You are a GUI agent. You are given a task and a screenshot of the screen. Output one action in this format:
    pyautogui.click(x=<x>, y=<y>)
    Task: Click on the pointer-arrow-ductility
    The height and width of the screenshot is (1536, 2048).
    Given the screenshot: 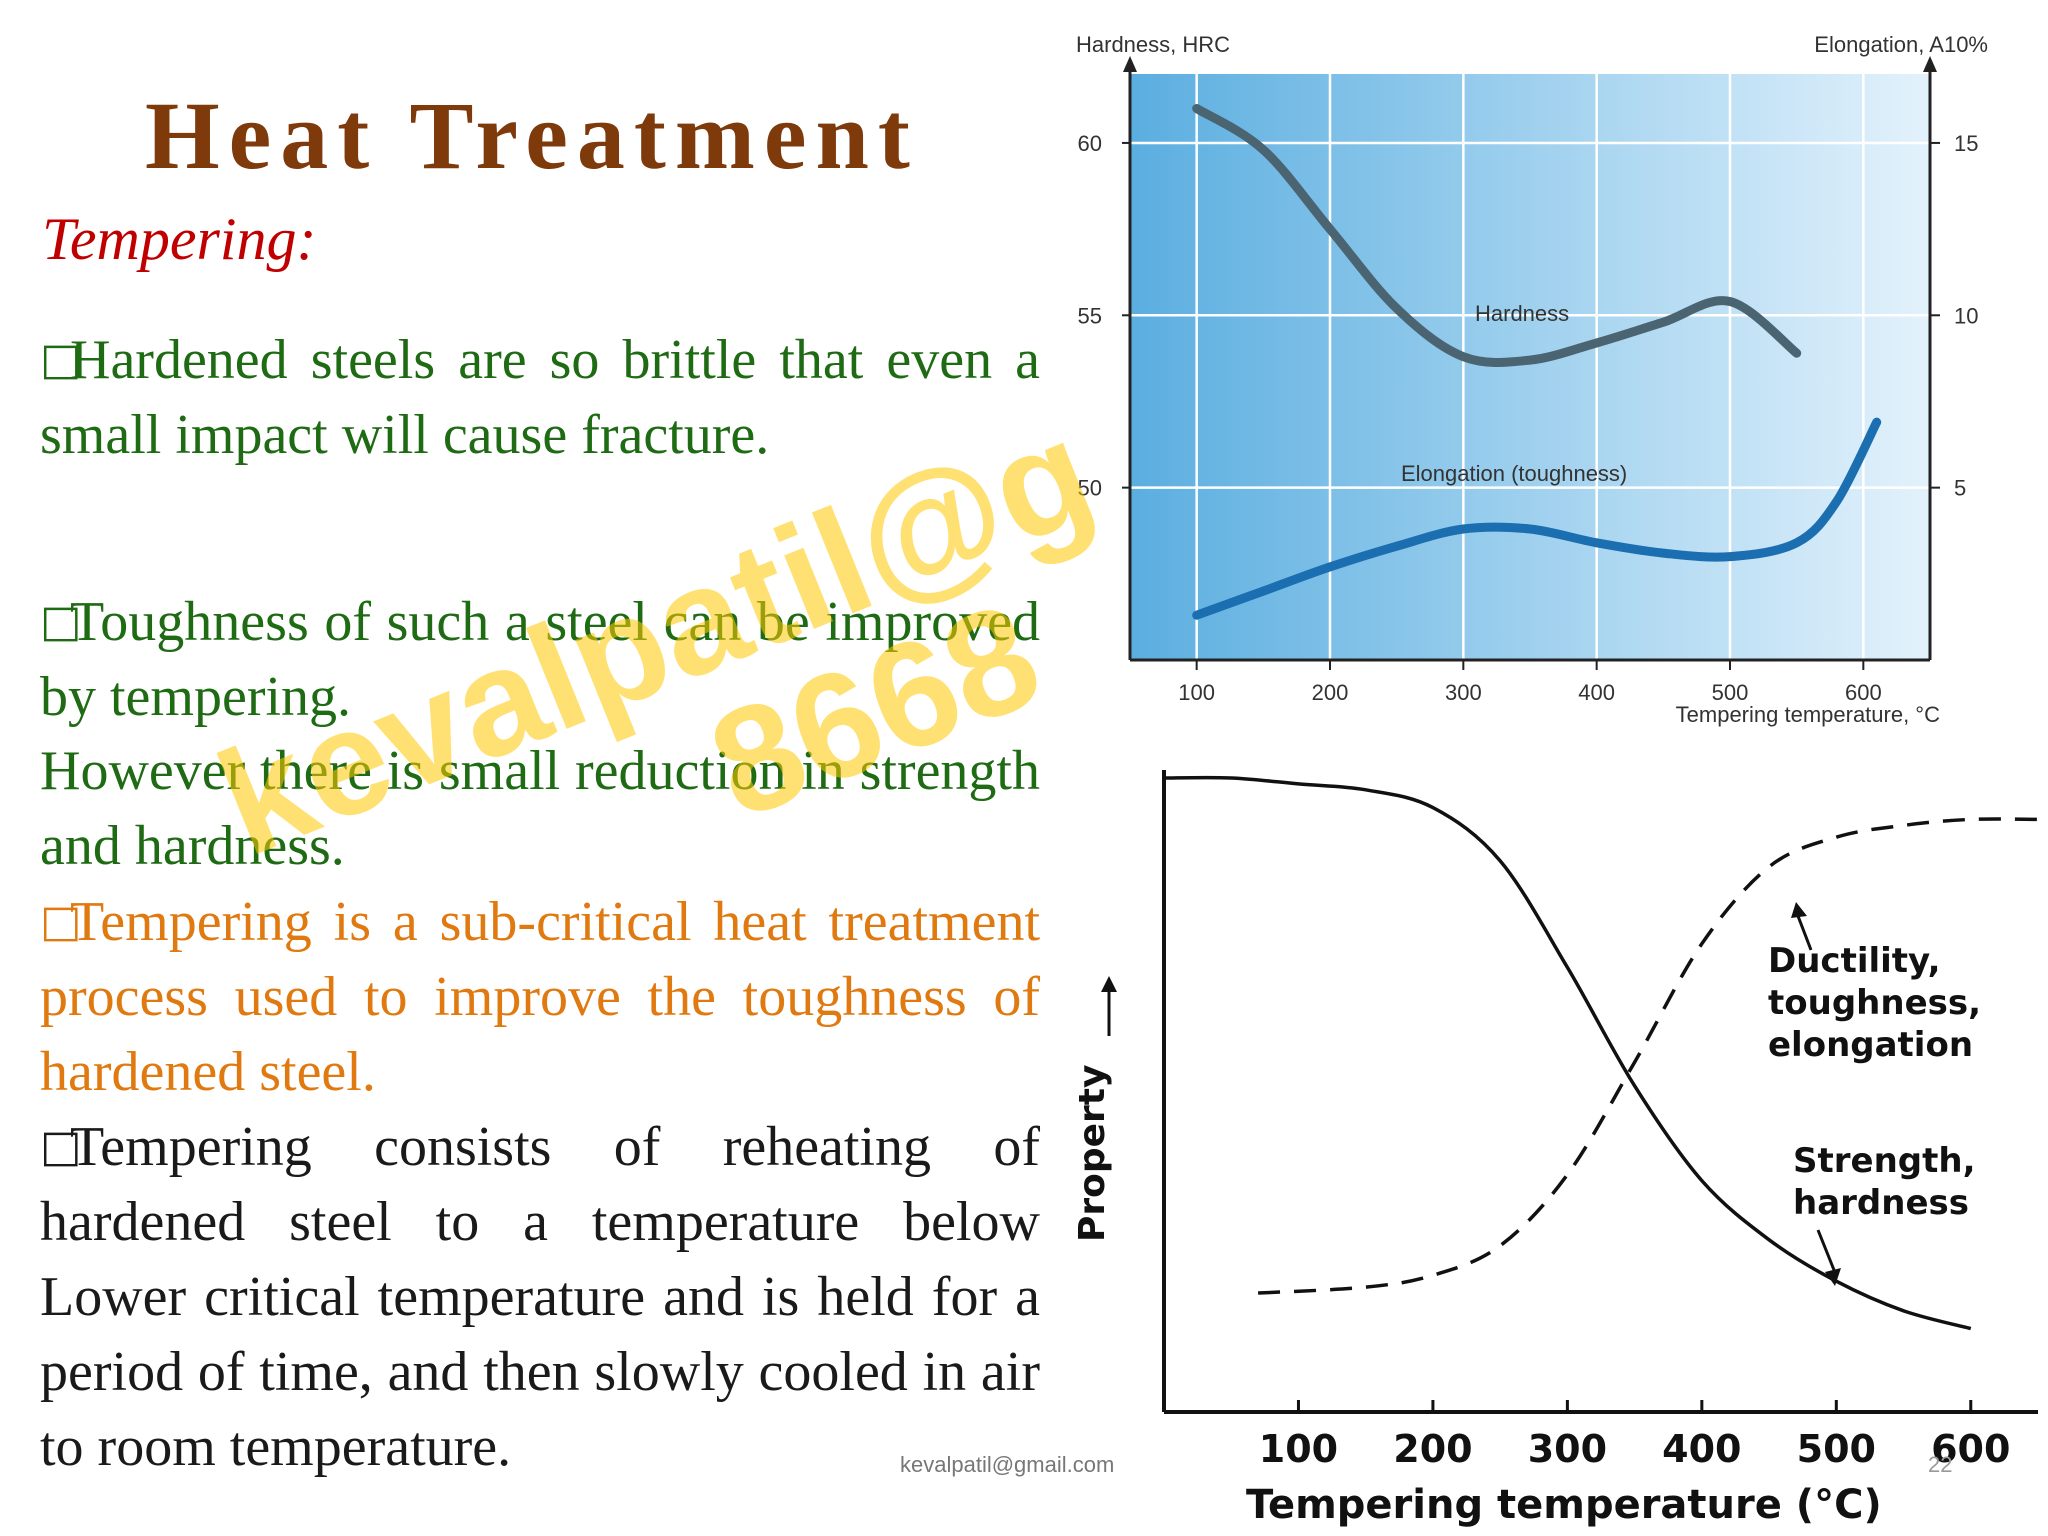 What is the action you would take?
    pyautogui.click(x=1802, y=926)
    